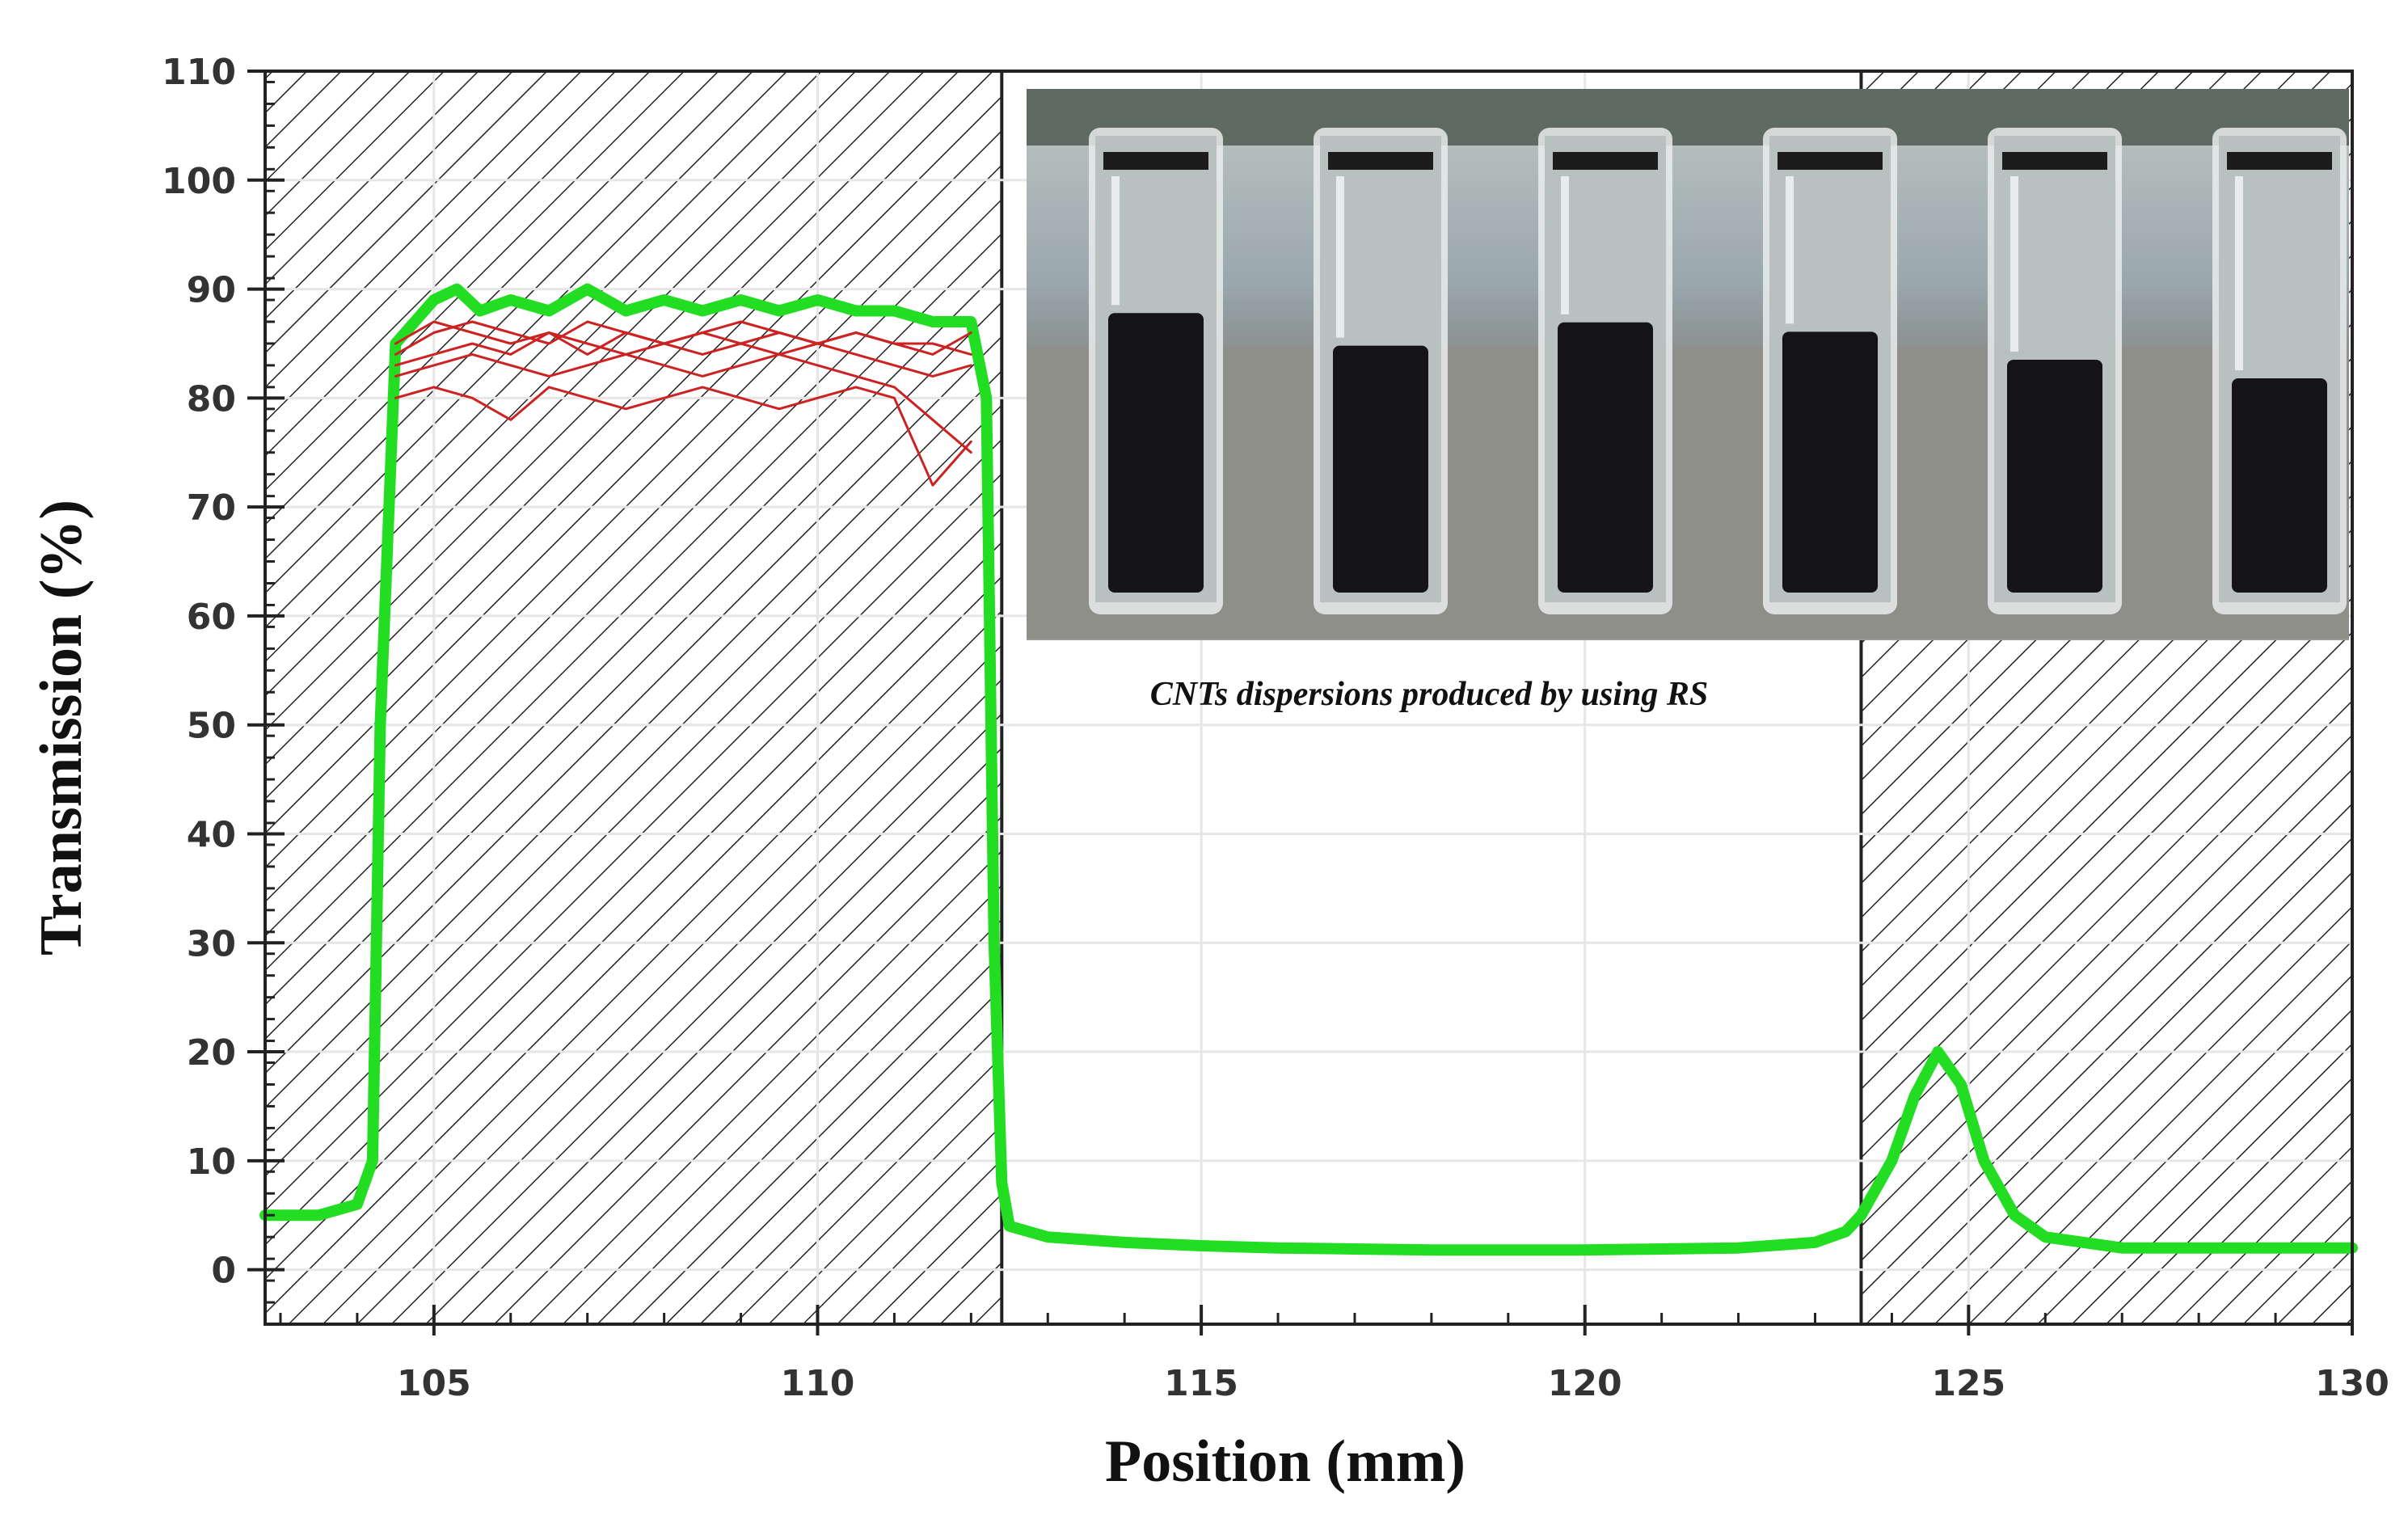 This screenshot has height=1519, width=2408. What do you see at coordinates (62, 728) in the screenshot?
I see `y-axis-title: Transmission (%)` at bounding box center [62, 728].